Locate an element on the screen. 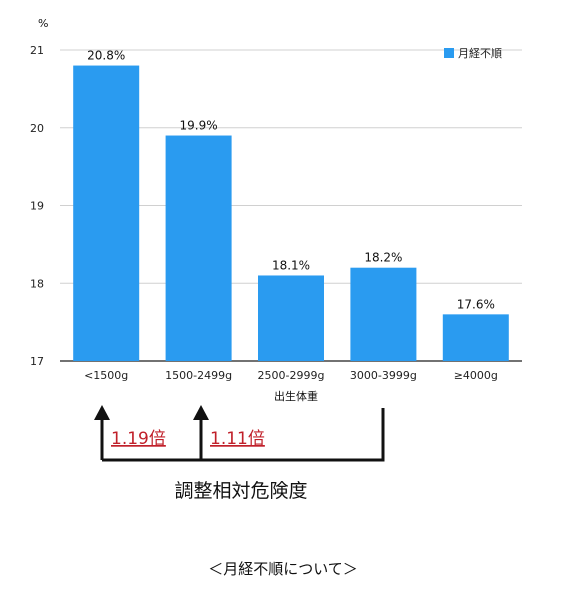  legend: 月経不順 is located at coordinates (473, 53).